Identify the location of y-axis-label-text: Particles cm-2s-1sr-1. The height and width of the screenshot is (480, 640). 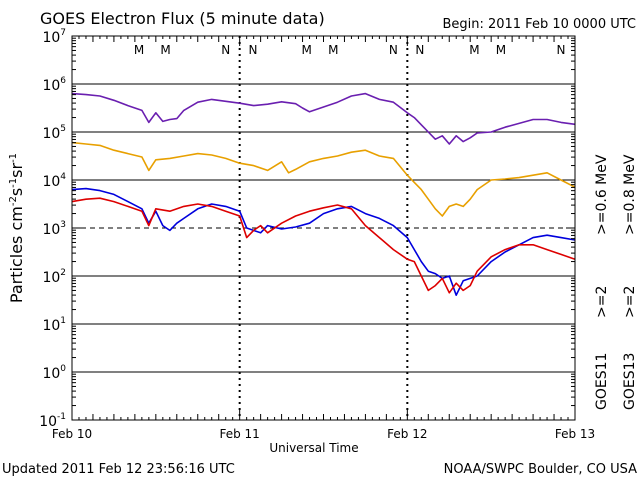
(16, 228).